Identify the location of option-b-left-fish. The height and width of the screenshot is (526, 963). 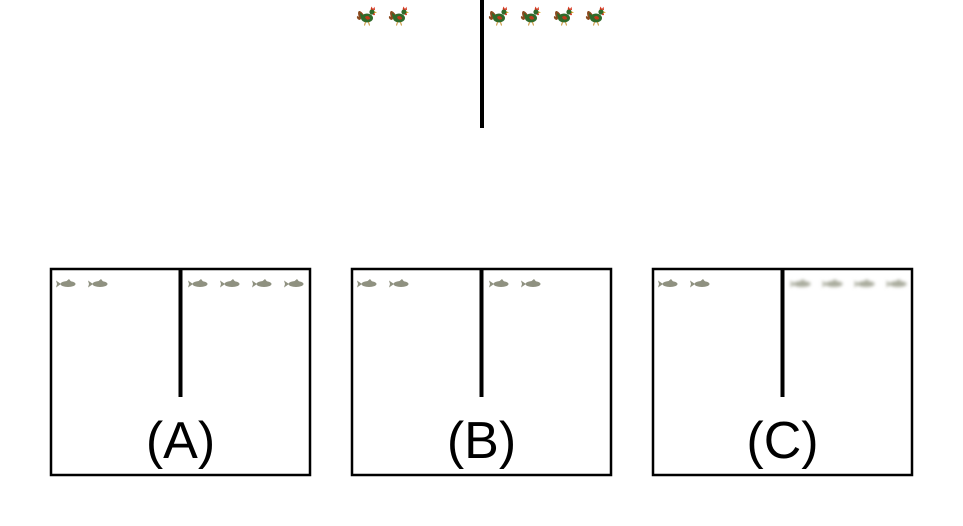
(383, 283).